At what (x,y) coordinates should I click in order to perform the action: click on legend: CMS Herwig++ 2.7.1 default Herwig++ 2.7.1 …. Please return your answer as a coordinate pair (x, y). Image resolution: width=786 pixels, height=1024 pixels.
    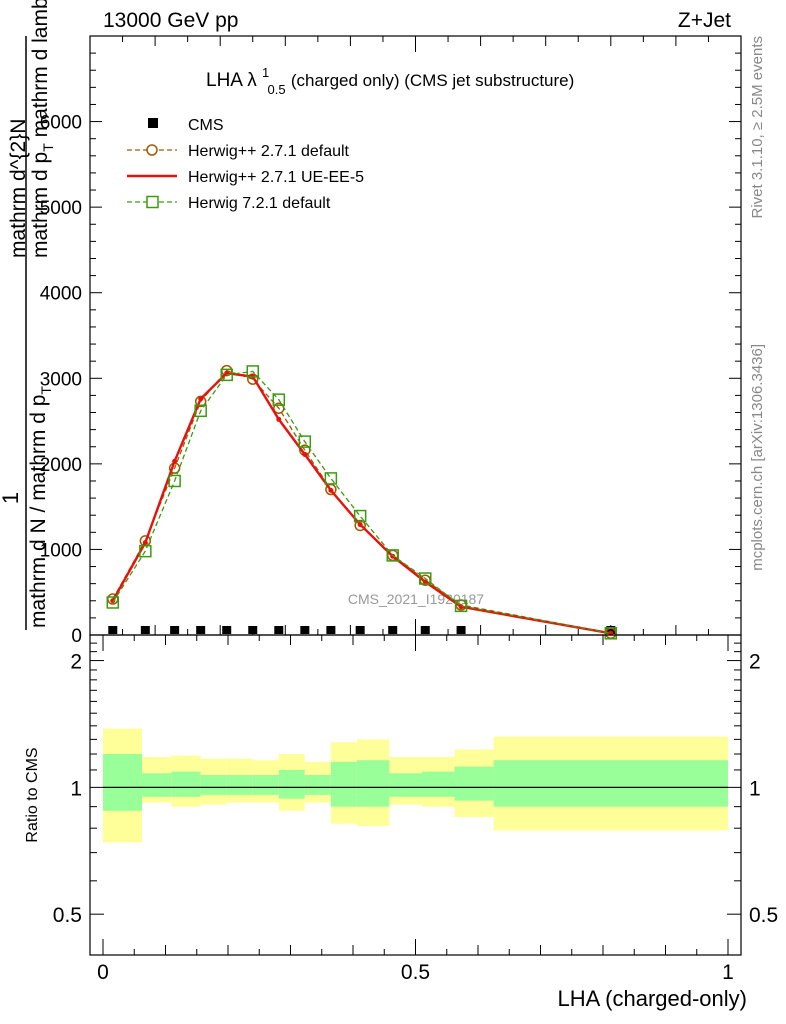
    Looking at the image, I should click on (245, 164).